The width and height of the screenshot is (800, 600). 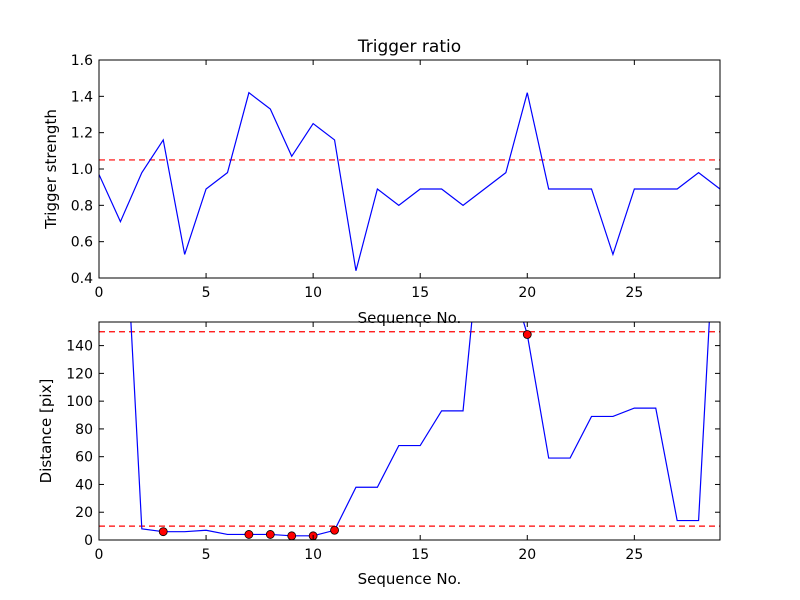 What do you see at coordinates (51, 169) in the screenshot?
I see `top-y-axis-label: Trigger strength` at bounding box center [51, 169].